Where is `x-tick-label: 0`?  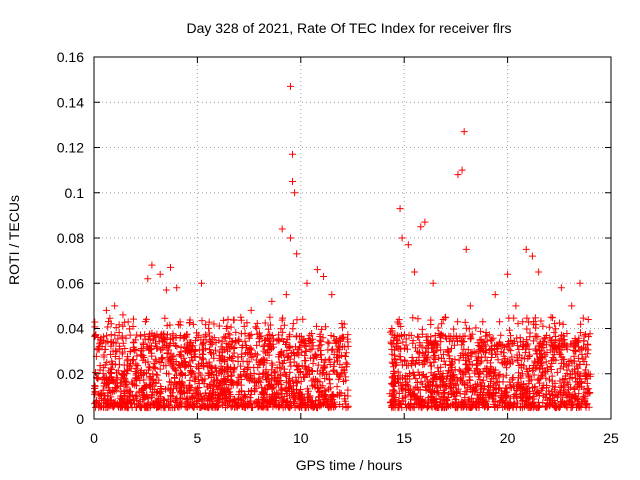 x-tick-label: 0 is located at coordinates (94, 438).